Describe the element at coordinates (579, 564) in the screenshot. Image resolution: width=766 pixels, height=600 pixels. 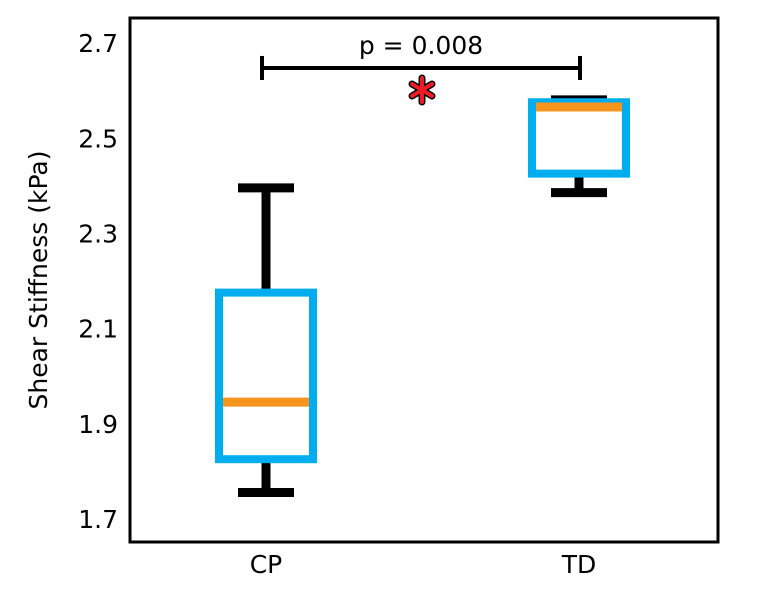
I see `x-tick-label: TD` at that location.